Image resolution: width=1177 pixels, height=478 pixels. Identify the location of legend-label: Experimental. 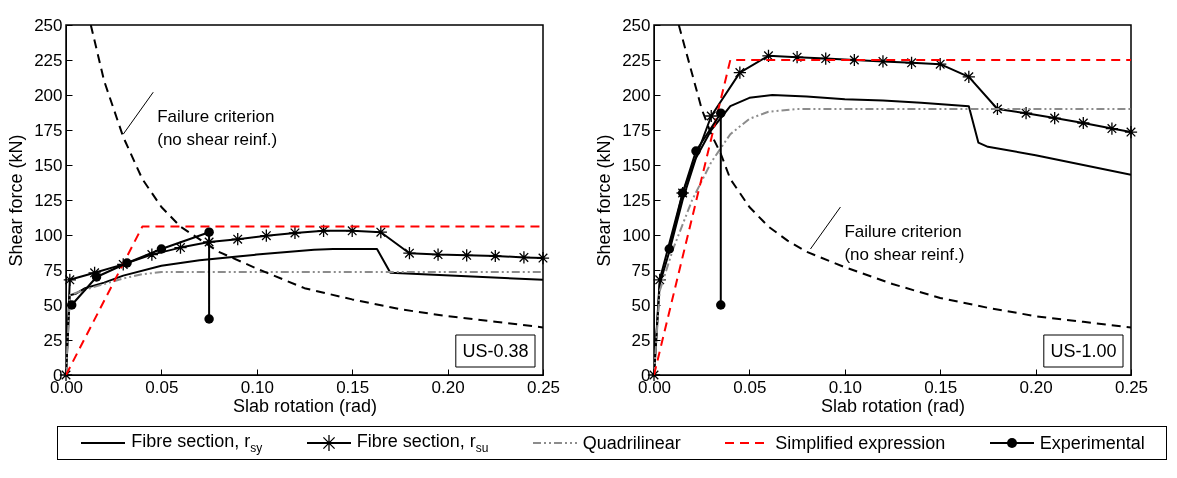
(1092, 443).